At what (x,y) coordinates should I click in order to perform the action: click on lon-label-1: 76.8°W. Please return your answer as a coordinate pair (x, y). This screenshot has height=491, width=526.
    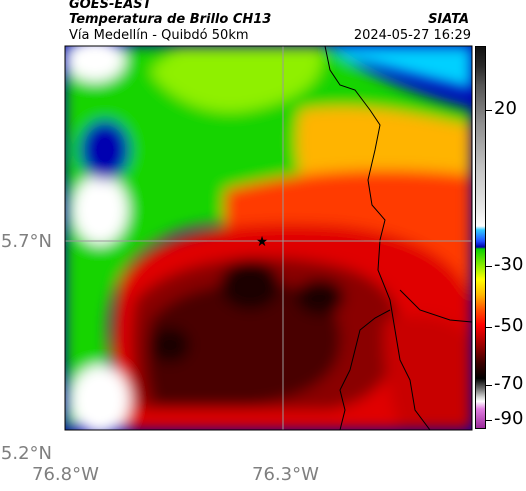
    Looking at the image, I should click on (65, 474).